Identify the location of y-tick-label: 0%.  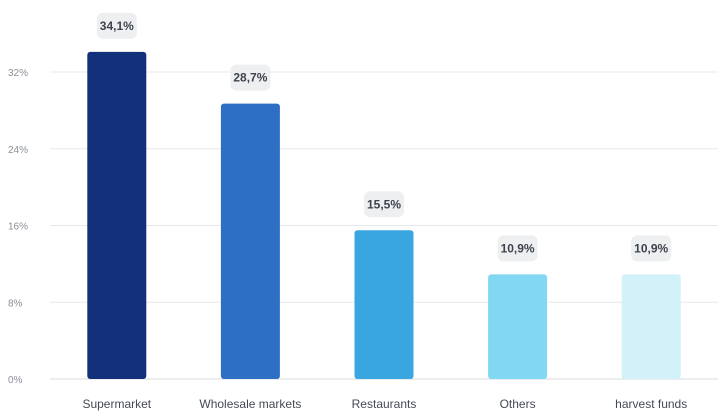
(15, 380).